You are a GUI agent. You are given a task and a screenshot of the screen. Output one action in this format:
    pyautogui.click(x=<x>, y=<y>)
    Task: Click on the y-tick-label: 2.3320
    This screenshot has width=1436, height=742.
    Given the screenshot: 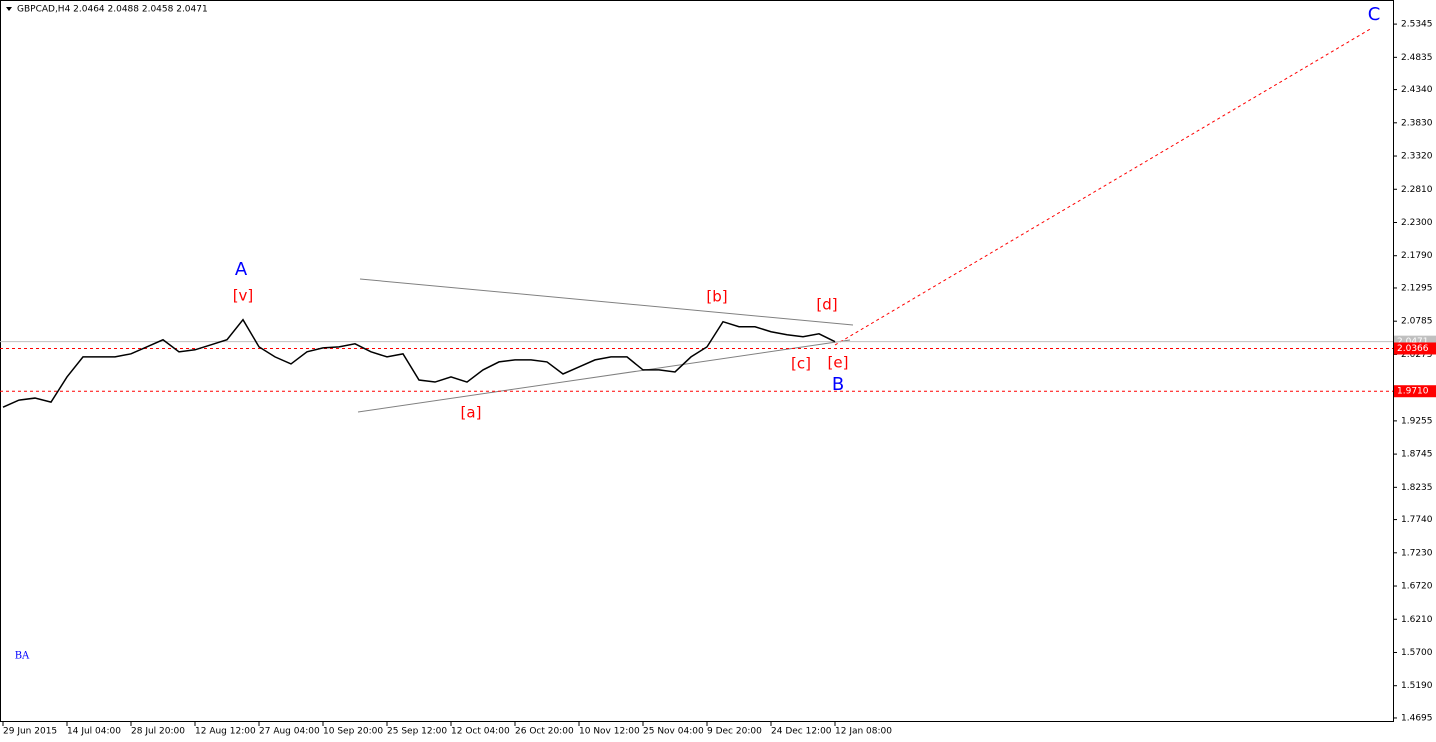 What is the action you would take?
    pyautogui.click(x=1417, y=157)
    